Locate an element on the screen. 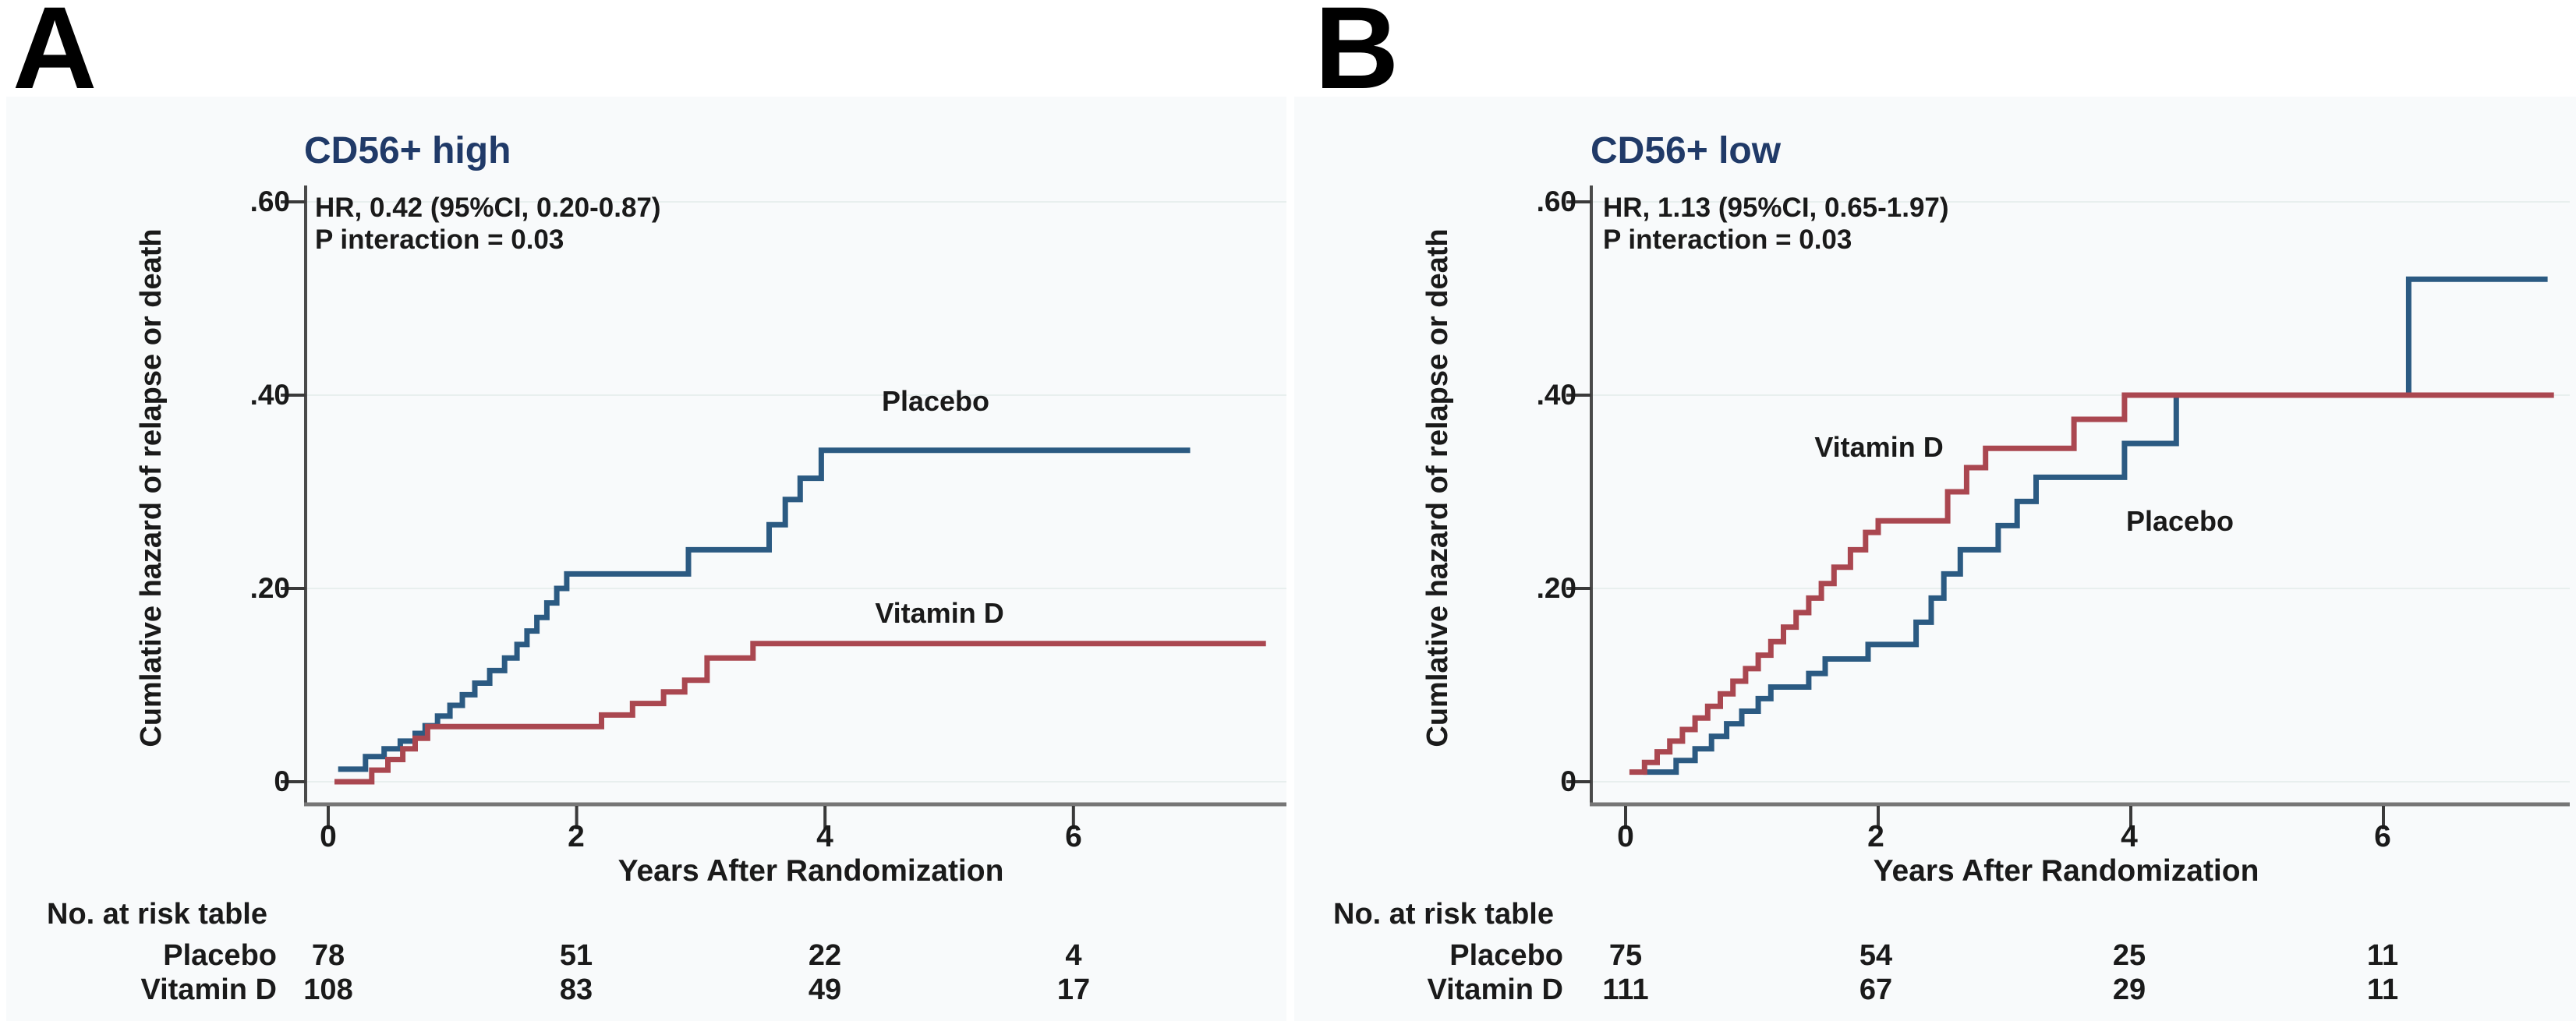  panel-a-risk-placebo-t0: 78 is located at coordinates (328, 955).